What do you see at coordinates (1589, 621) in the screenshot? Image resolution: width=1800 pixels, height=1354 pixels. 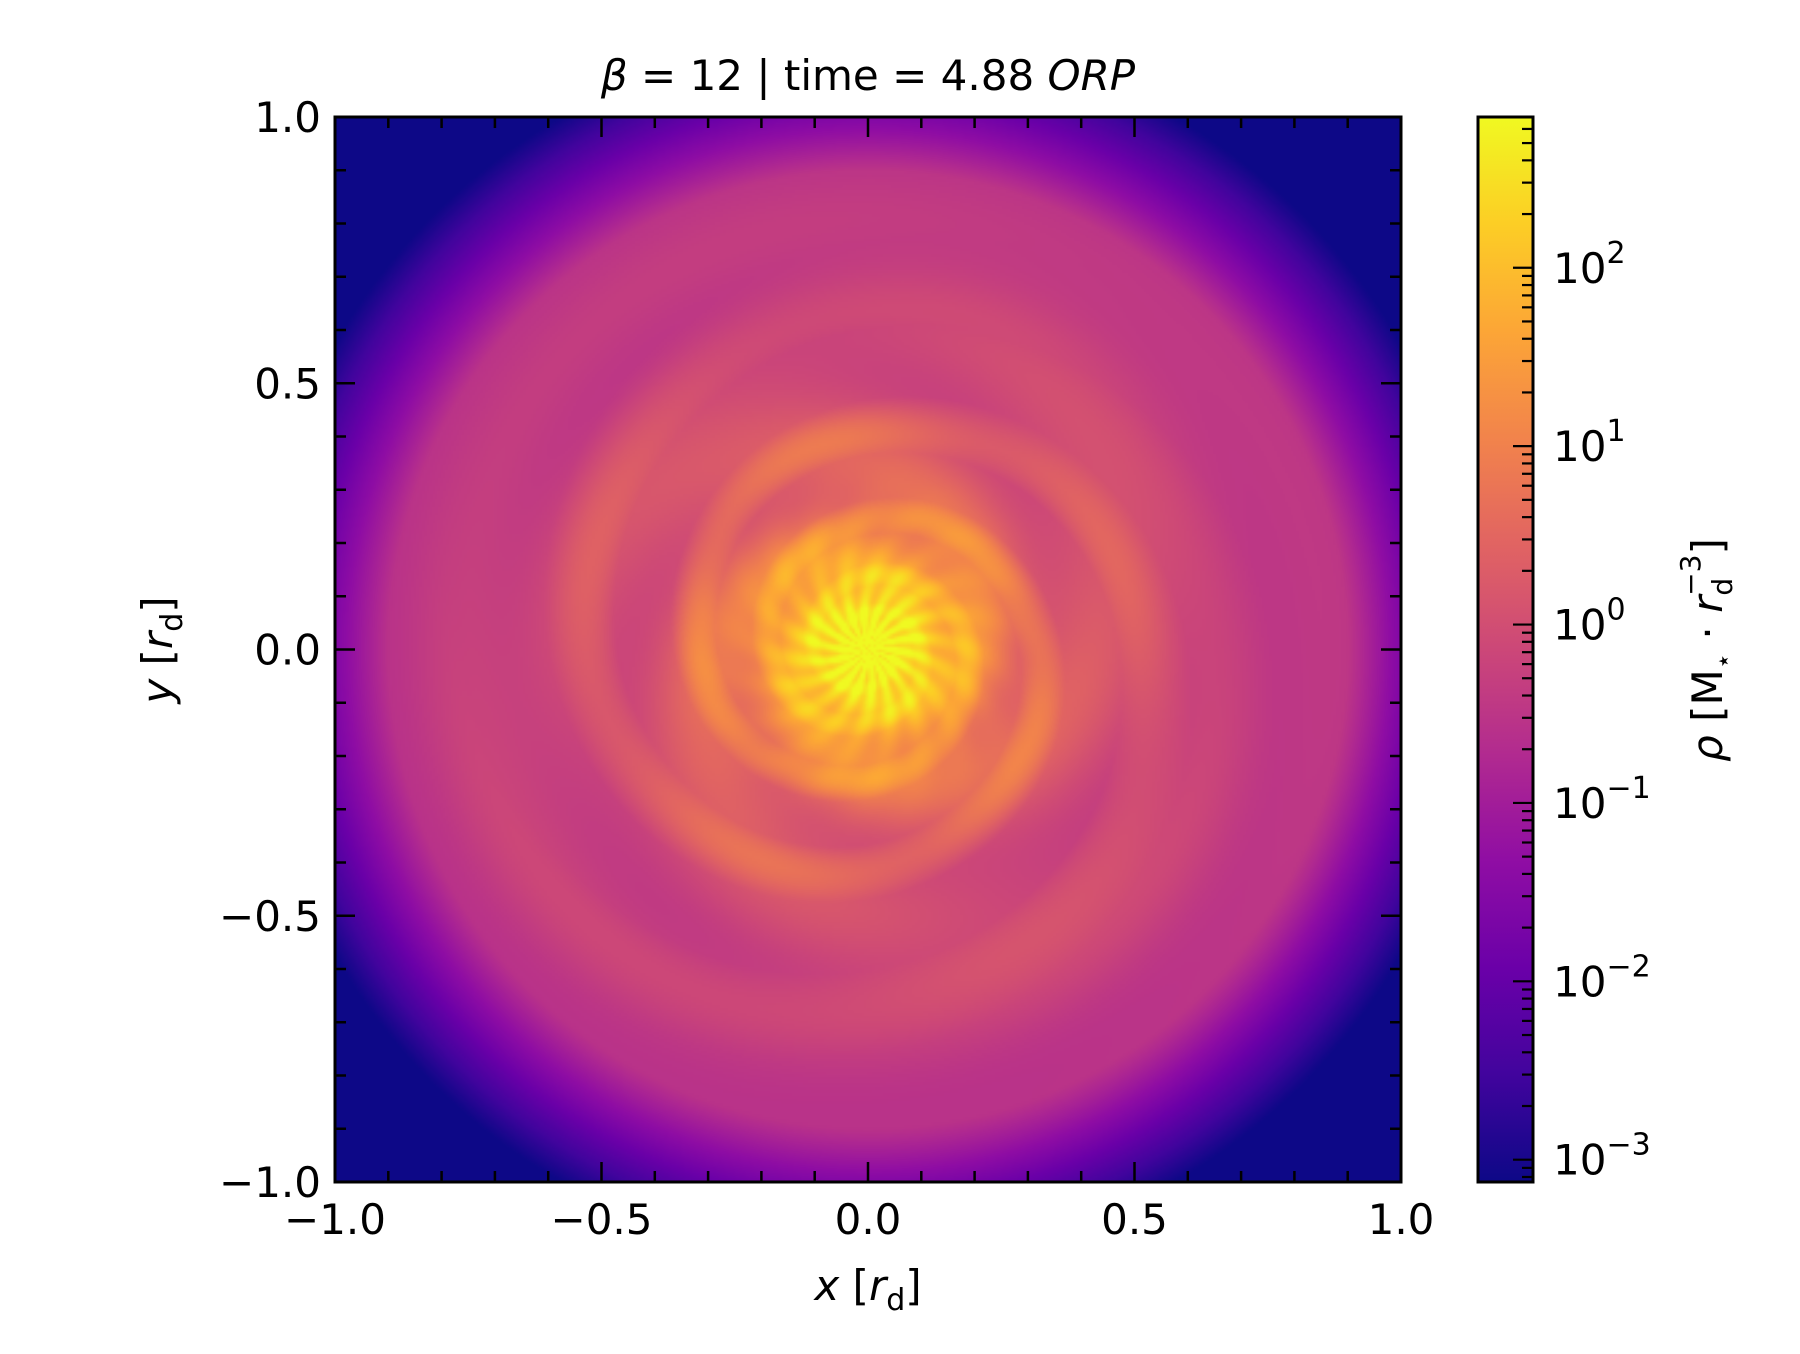 I see `colorbar-tick-label: 10⁰` at bounding box center [1589, 621].